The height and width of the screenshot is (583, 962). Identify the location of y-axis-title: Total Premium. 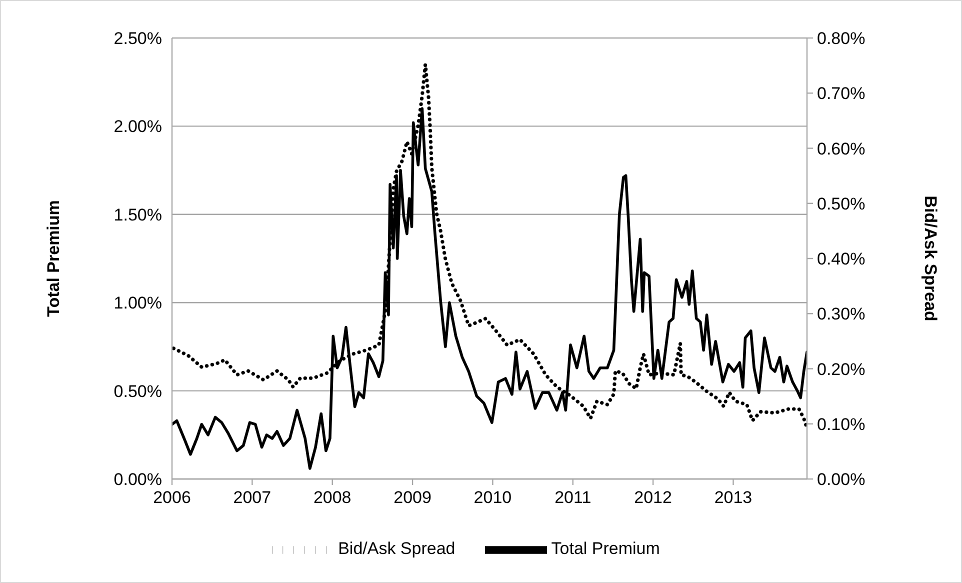
(54, 258).